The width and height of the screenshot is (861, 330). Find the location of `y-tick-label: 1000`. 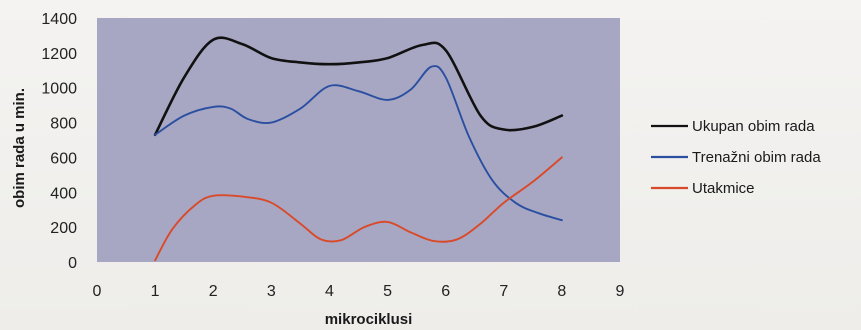

y-tick-label: 1000 is located at coordinates (59, 89).